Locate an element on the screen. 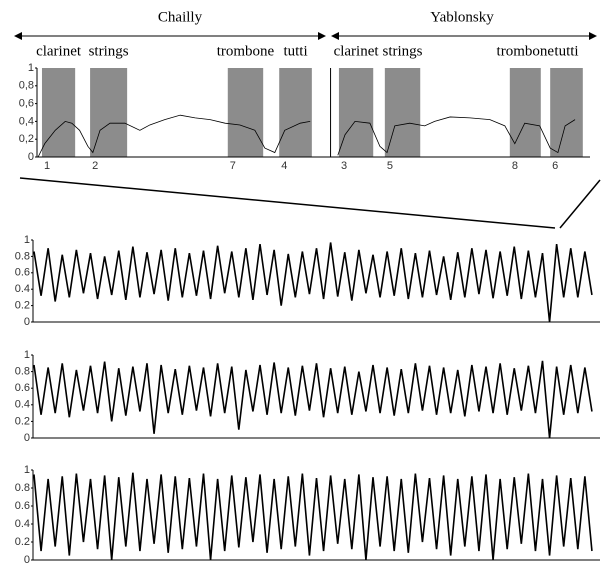  region-number: 8 is located at coordinates (515, 166).